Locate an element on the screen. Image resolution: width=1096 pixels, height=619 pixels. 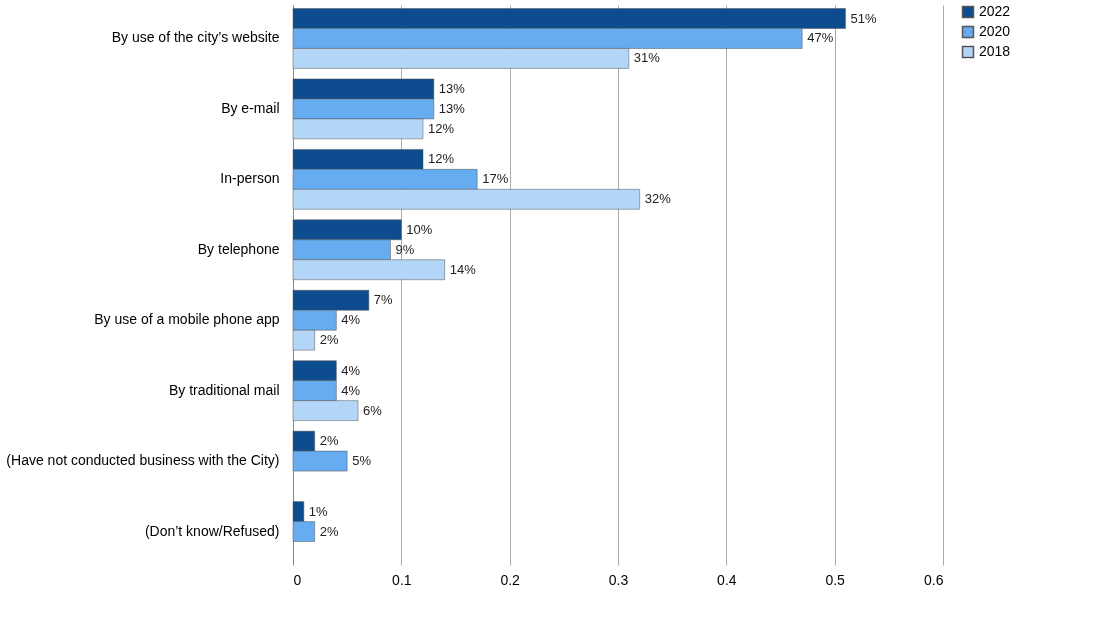
data-label: 47% is located at coordinates (820, 38).